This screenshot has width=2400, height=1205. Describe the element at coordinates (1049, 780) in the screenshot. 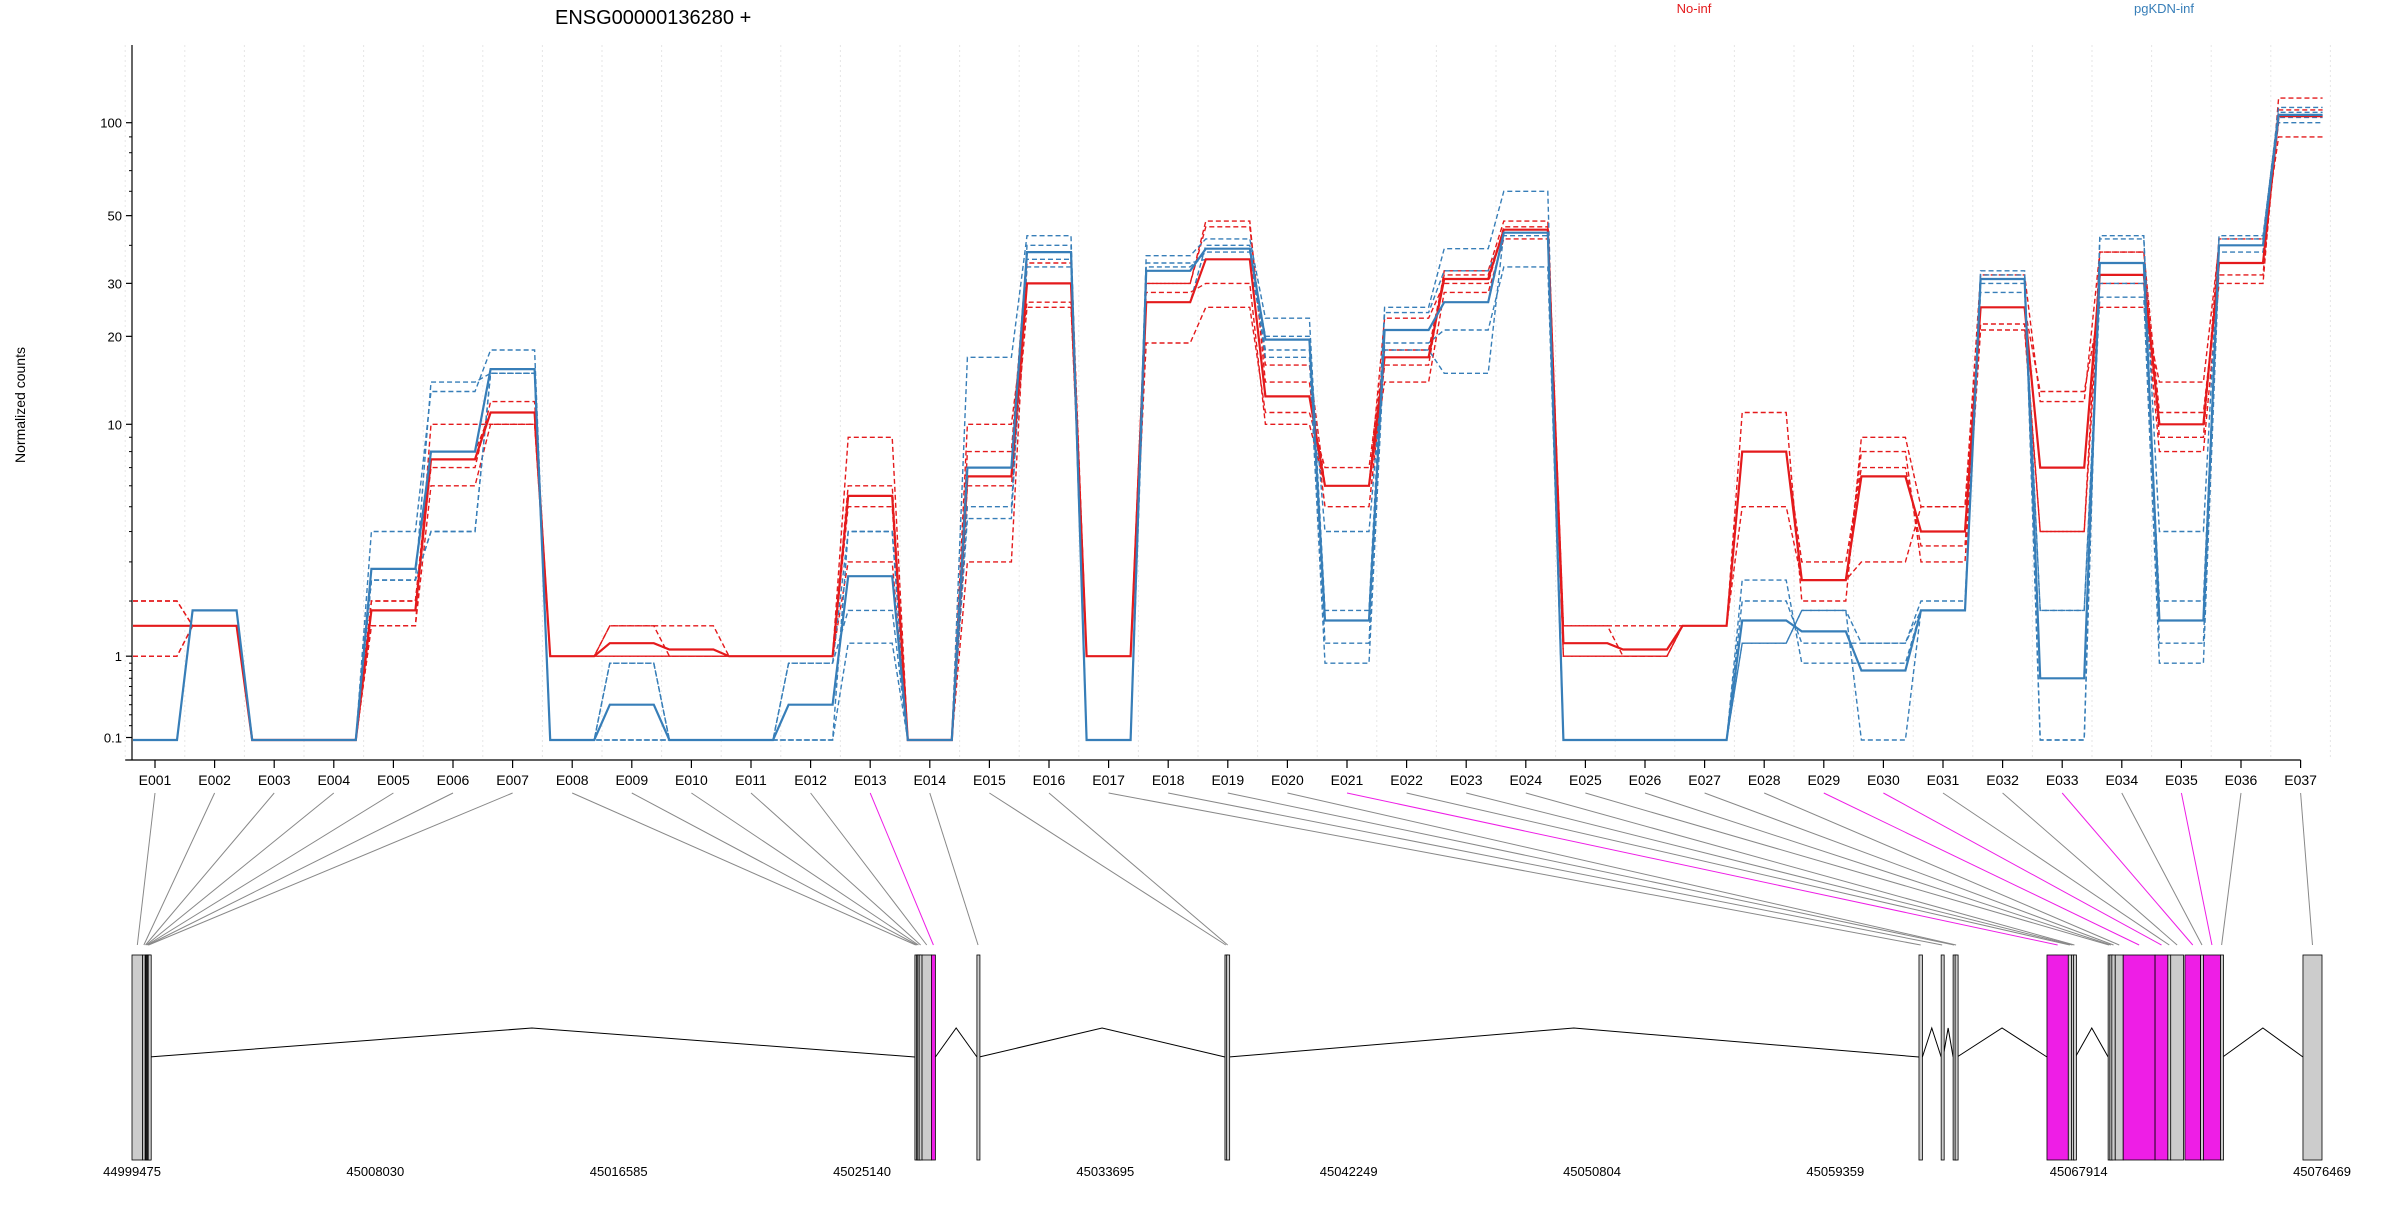

I see `x-tick-label: E016` at that location.